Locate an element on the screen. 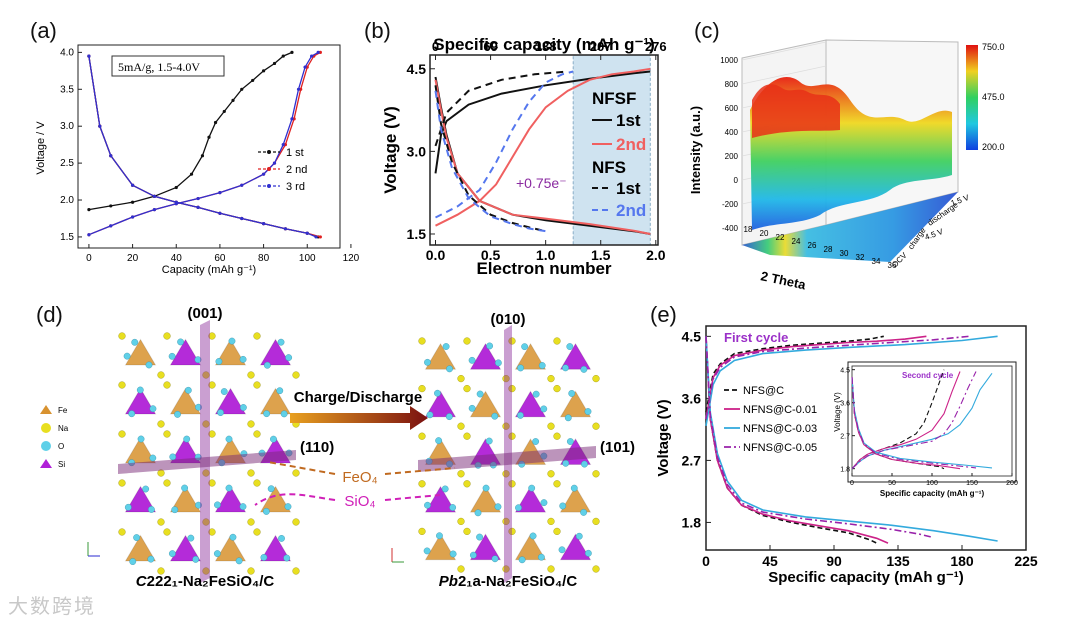 The width and height of the screenshot is (1080, 624). panel-e-frame is located at coordinates (866, 438).